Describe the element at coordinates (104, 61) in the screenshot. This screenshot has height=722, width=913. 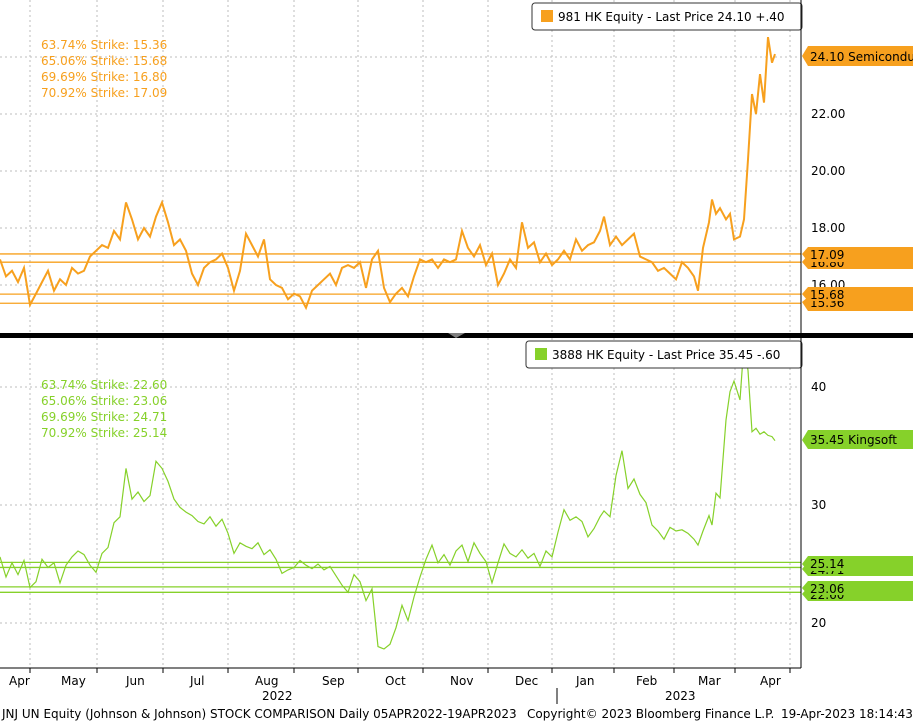
I see `top-strike-label-2: 65.06% Strike: 15.68` at that location.